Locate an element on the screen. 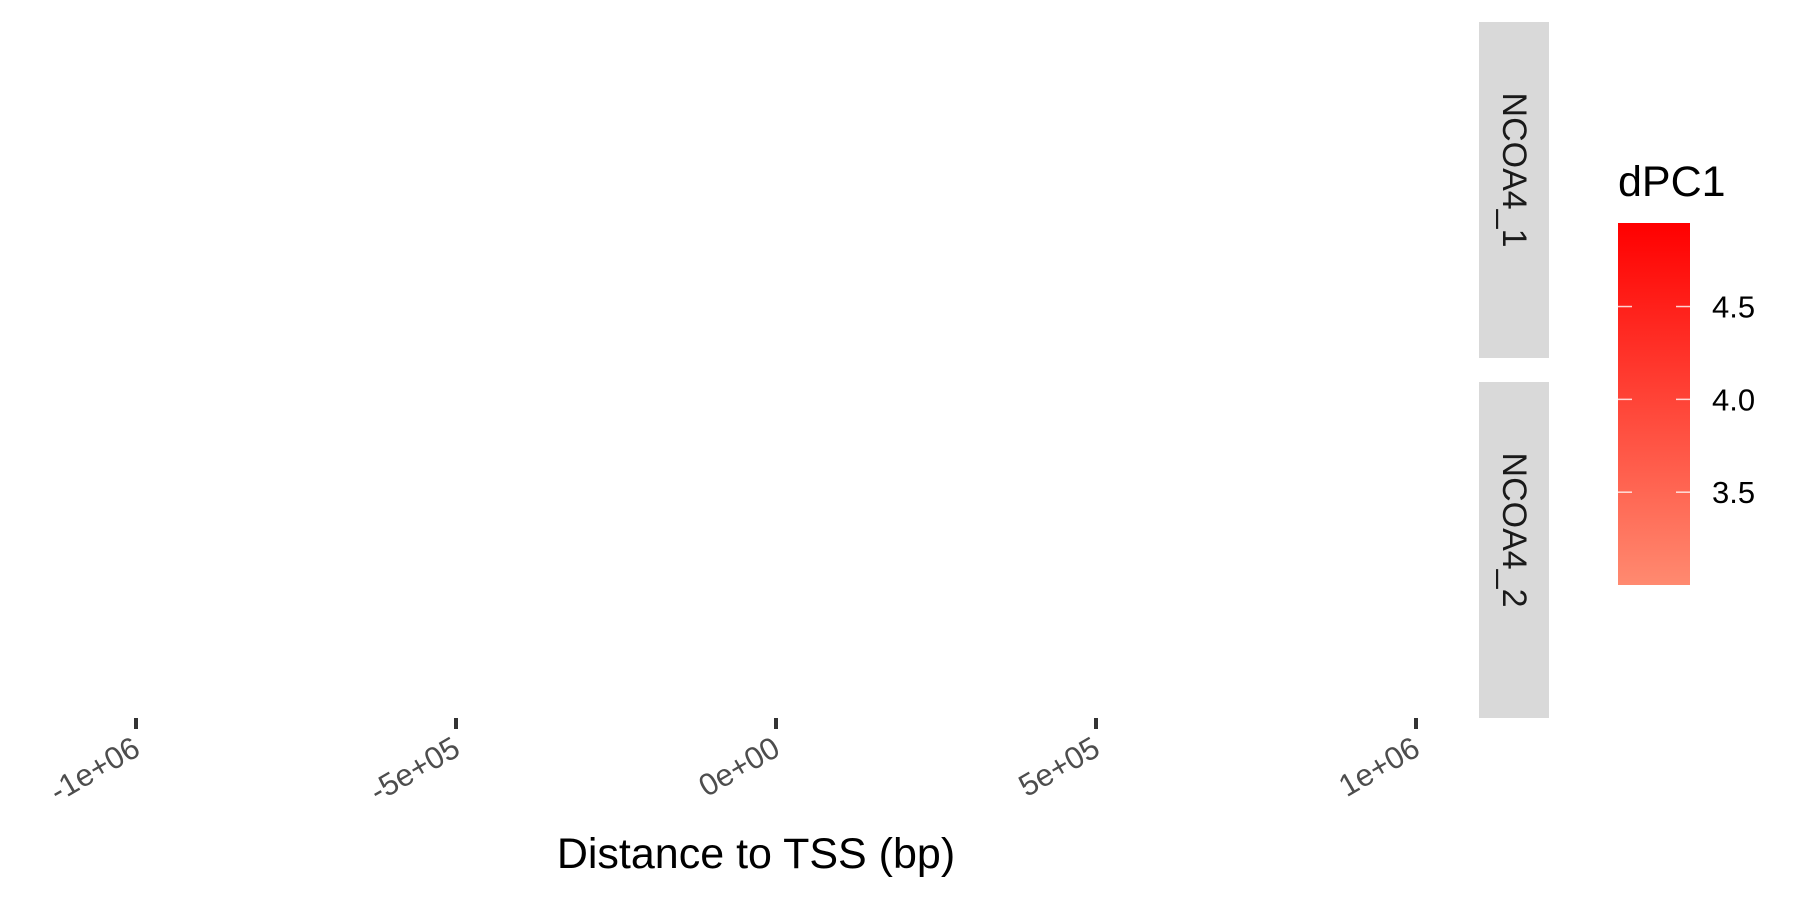 This screenshot has height=900, width=1800. x-axis-title: Distance to TSS (bp) is located at coordinates (756, 854).